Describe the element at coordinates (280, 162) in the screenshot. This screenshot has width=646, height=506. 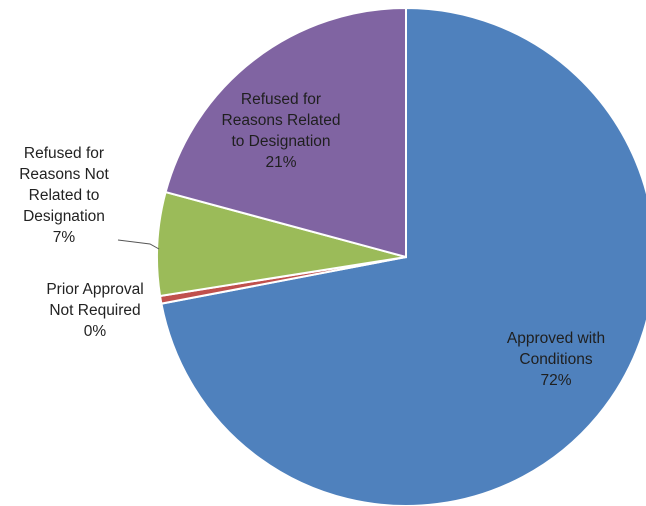
I see `slice-label-line: 21%` at that location.